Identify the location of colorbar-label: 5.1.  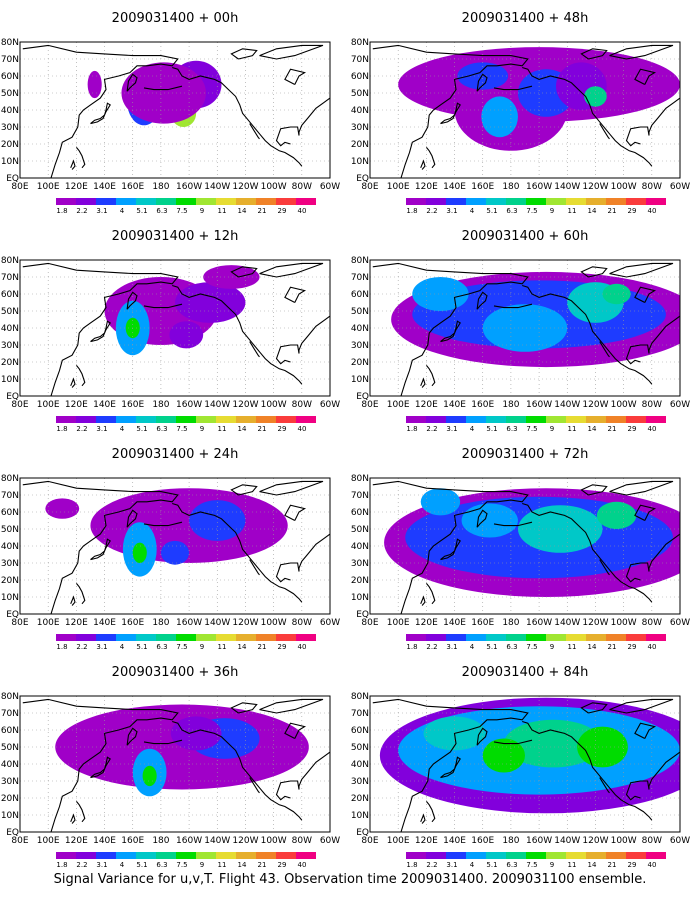
(491, 211).